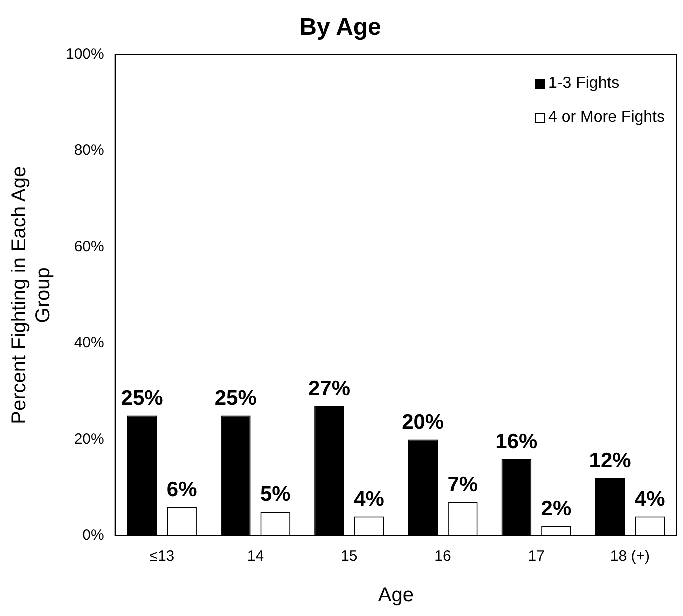 This screenshot has width=683, height=616. What do you see at coordinates (89, 439) in the screenshot?
I see `y-tick-label: 20%` at bounding box center [89, 439].